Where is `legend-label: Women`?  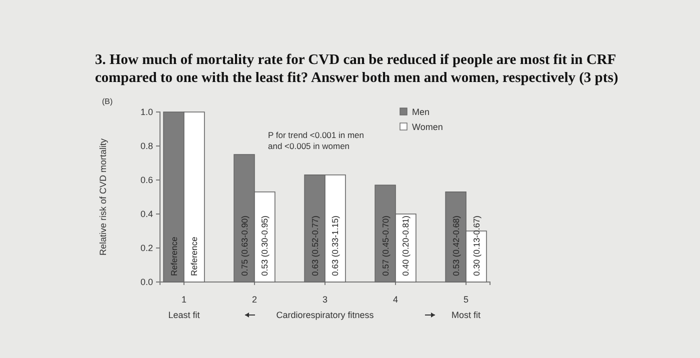 legend-label: Women is located at coordinates (427, 127).